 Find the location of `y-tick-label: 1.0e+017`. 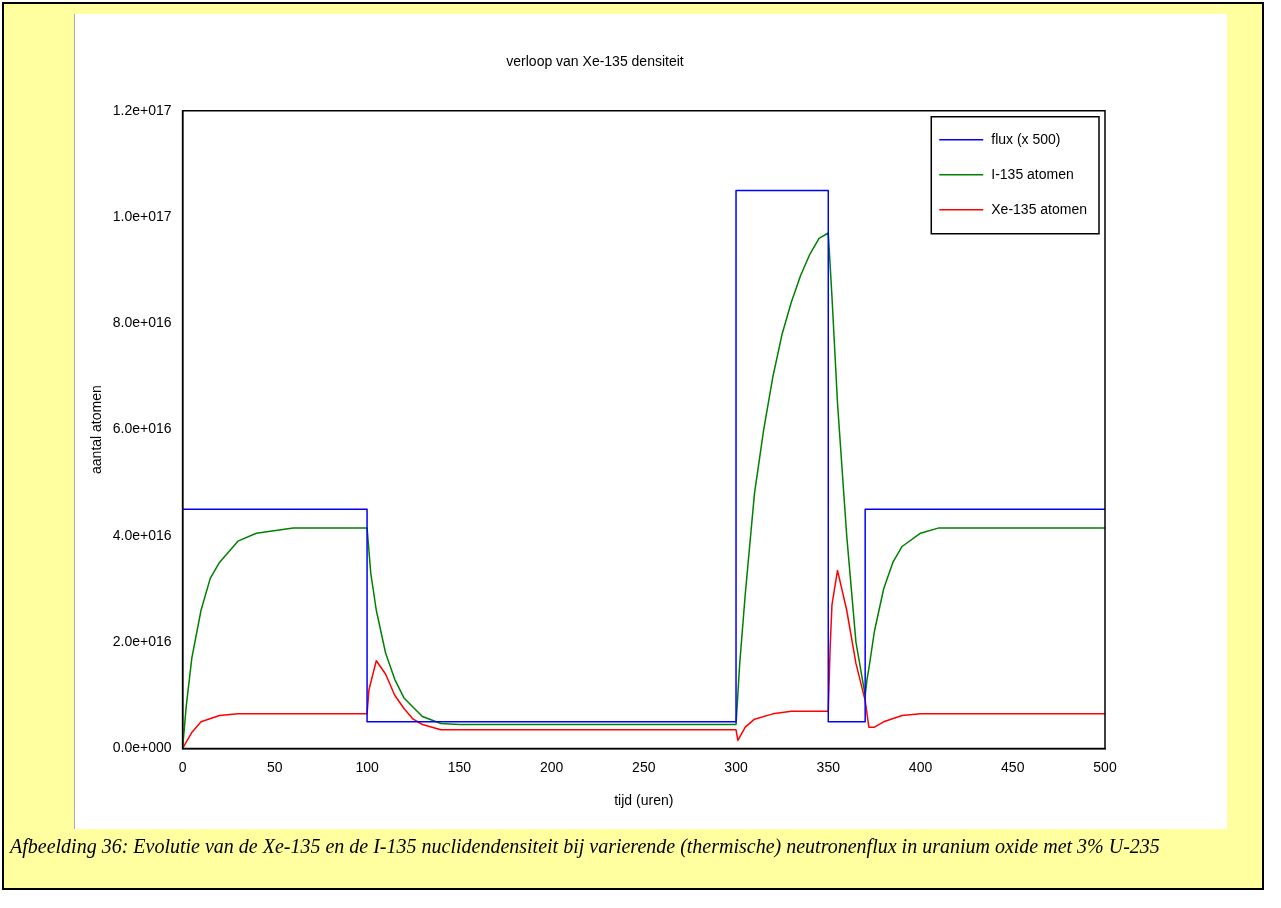

y-tick-label: 1.0e+017 is located at coordinates (142, 215).